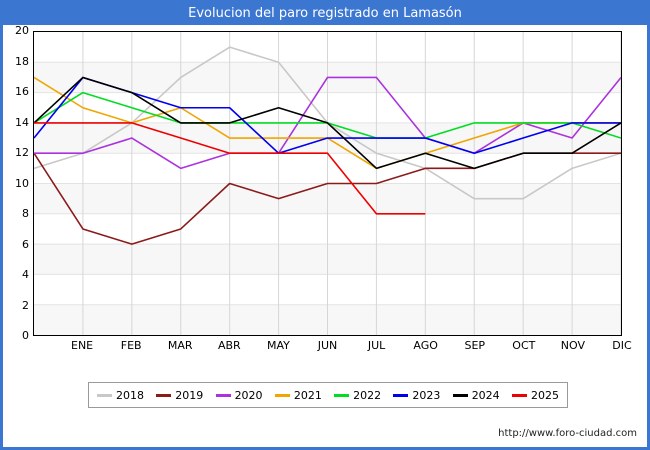  I want to click on legend-label: 2023, so click(426, 395).